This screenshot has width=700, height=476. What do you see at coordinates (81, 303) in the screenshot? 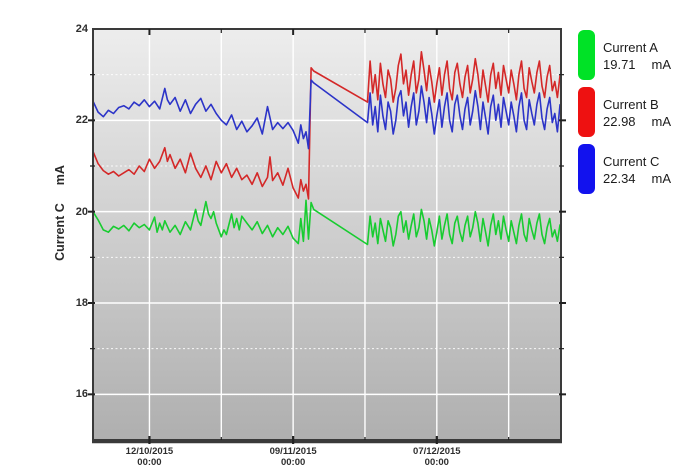
I see `y-tick-label: 18` at bounding box center [81, 303].